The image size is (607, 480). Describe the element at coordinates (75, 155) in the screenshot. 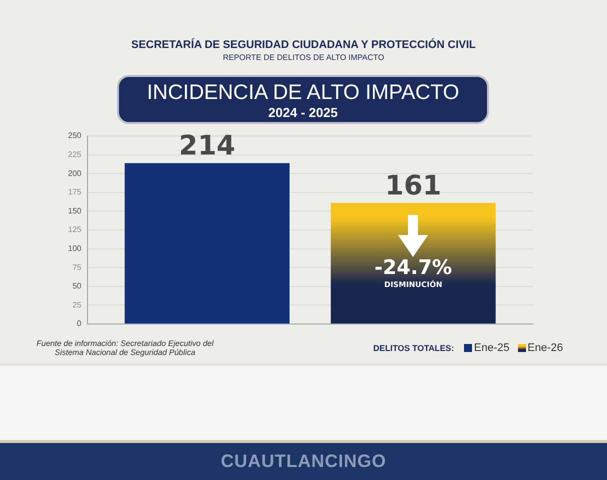

I see `y-tick-label: 225` at that location.